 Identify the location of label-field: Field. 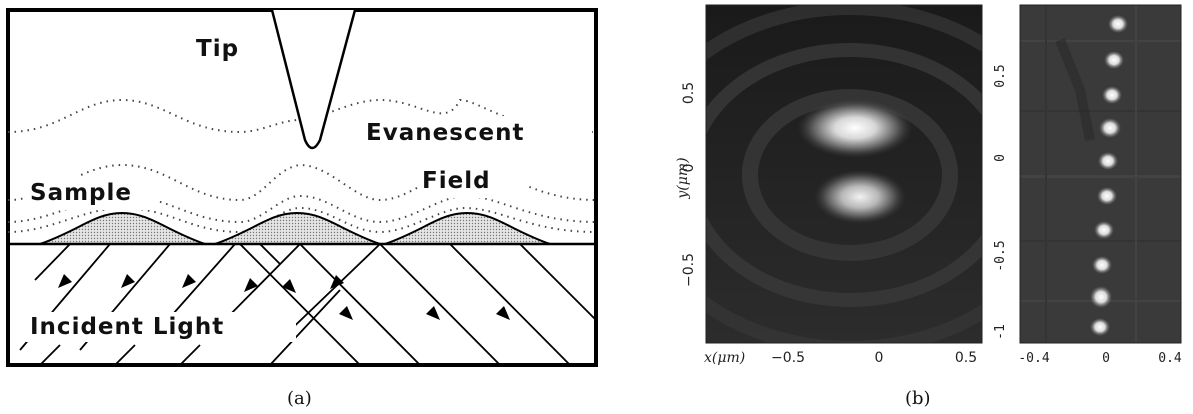
(456, 181).